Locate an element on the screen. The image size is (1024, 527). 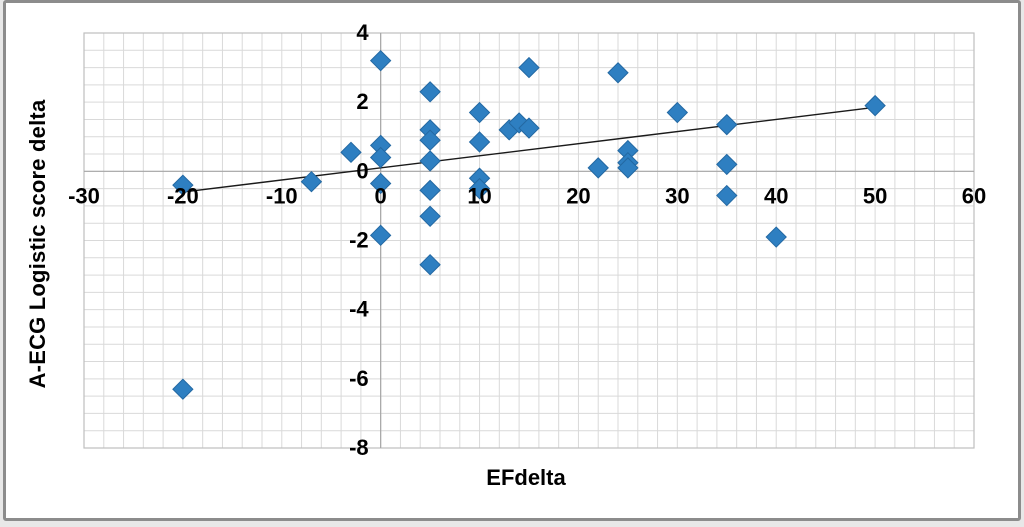
x-tick-label: -20 is located at coordinates (183, 195).